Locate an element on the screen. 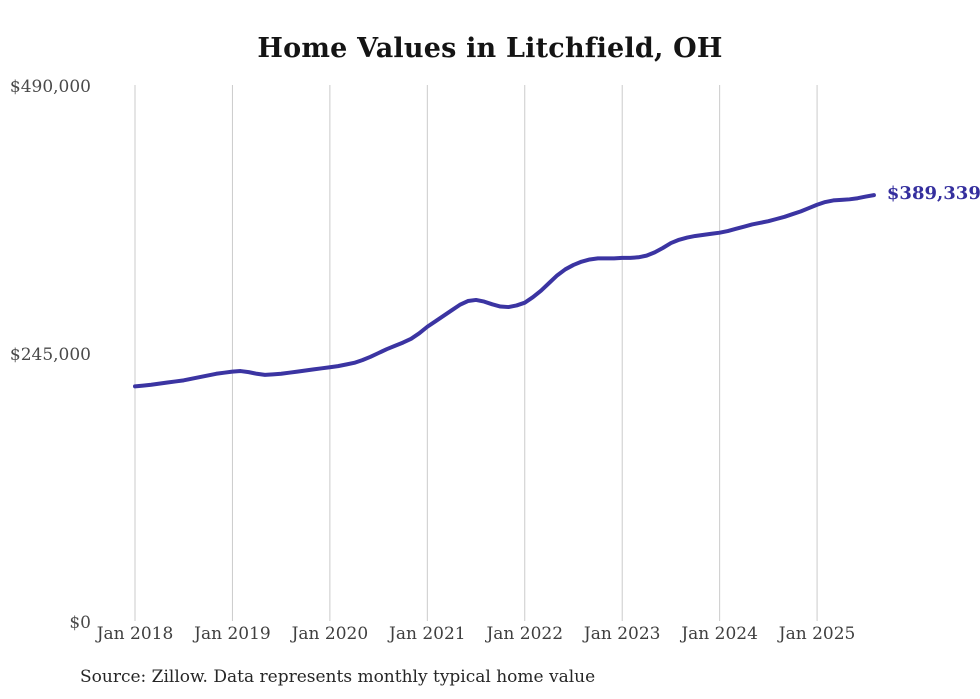  y-tick-label: $245,000 is located at coordinates (50, 355).